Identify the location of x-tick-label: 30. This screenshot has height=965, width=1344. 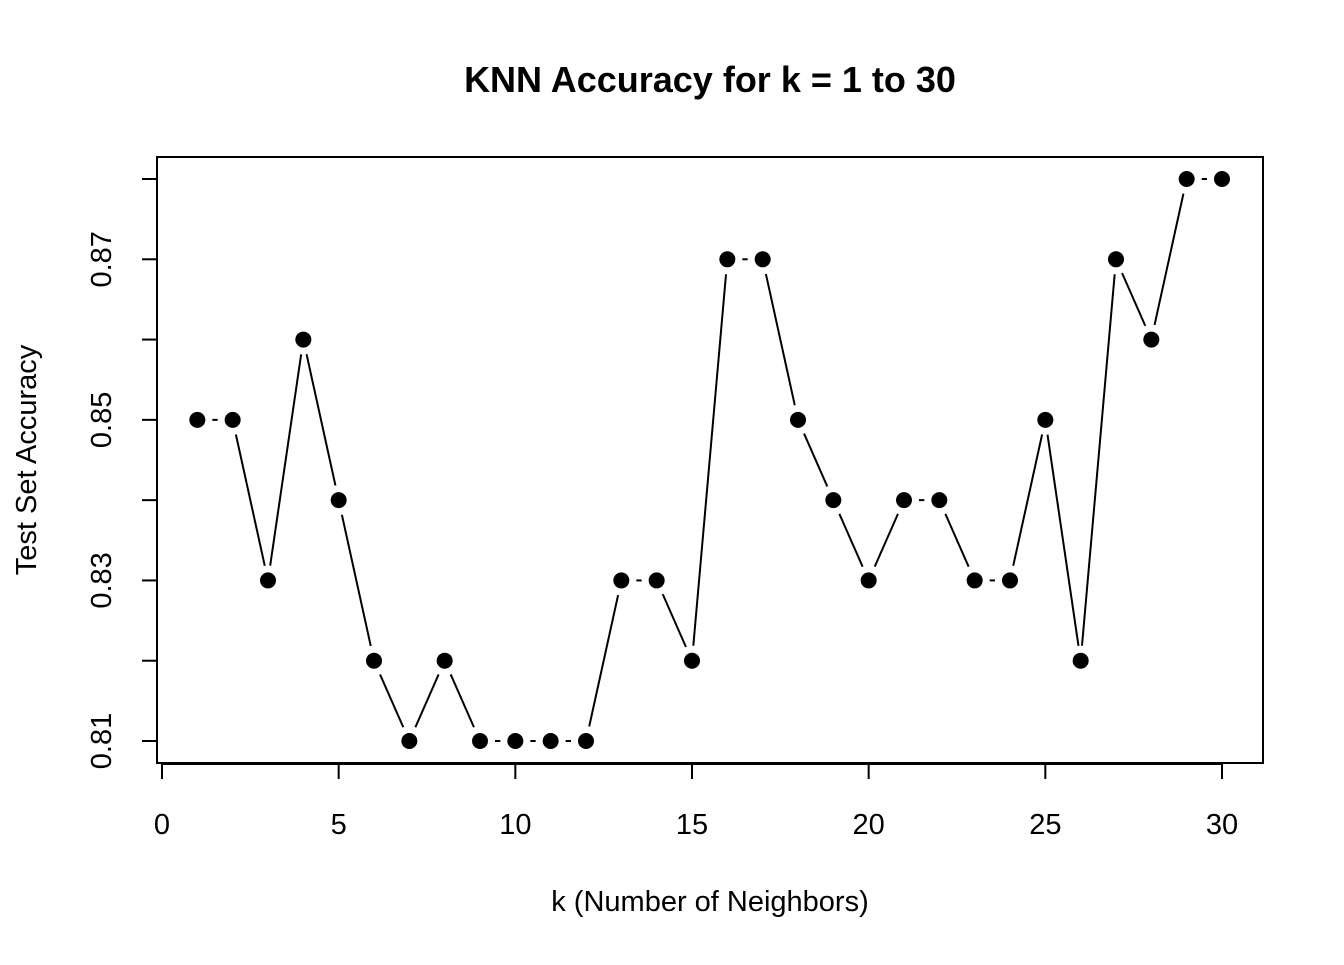
(1222, 825).